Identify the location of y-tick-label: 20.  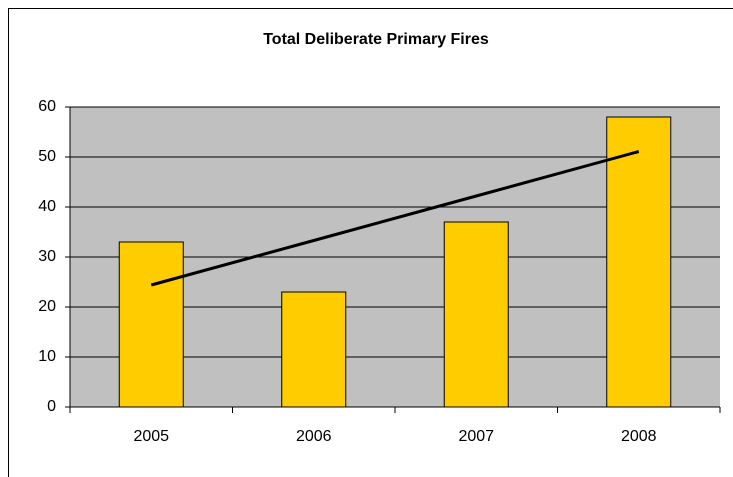
(47, 306).